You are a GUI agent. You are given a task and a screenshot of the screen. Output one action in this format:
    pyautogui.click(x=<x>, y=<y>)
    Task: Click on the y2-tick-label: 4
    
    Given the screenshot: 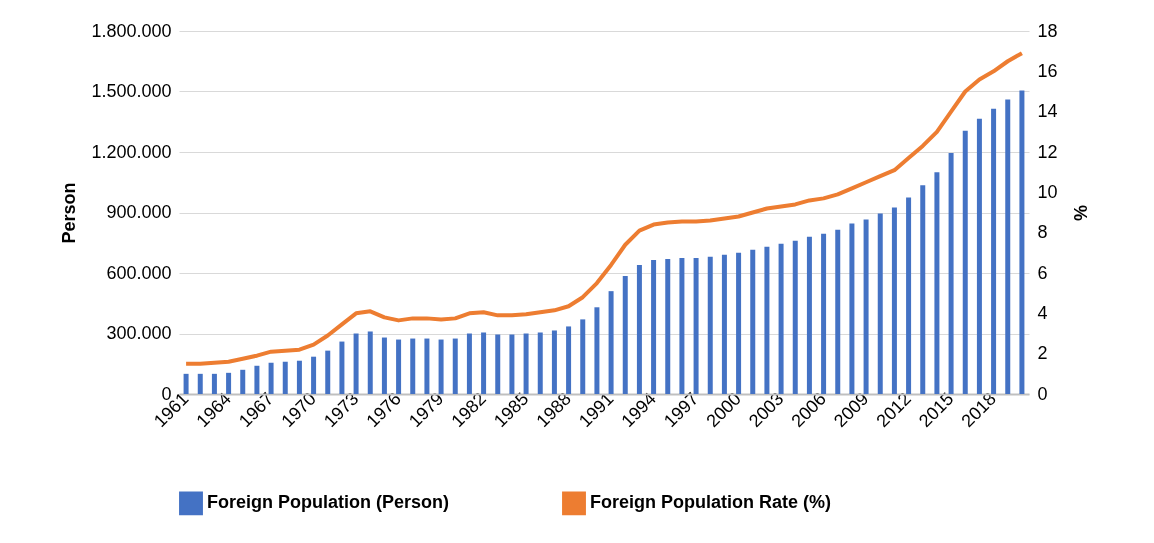 What is the action you would take?
    pyautogui.click(x=1042, y=312)
    